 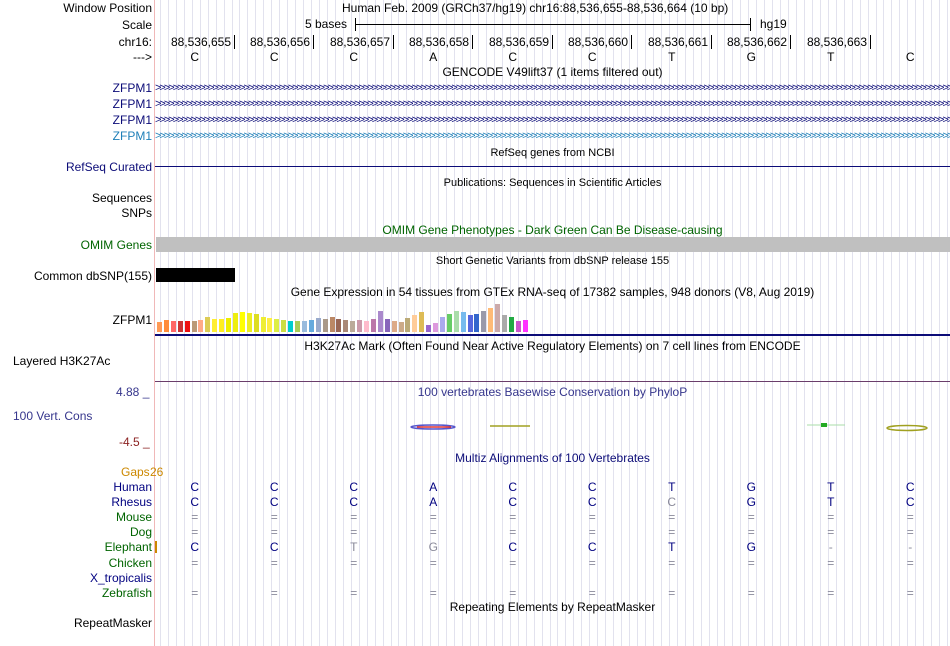 I want to click on dbsnp-variant-feature, so click(x=195, y=275).